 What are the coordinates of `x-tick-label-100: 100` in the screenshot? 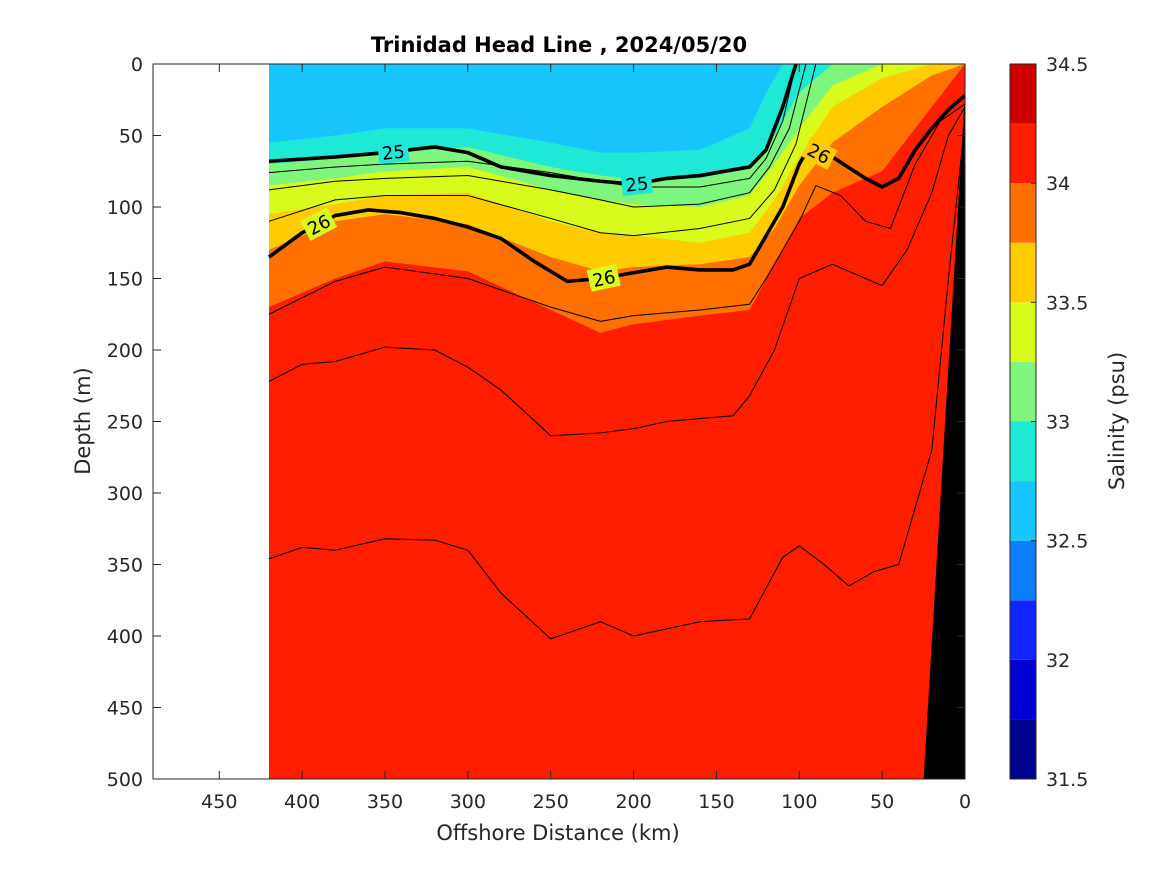 It's located at (799, 802).